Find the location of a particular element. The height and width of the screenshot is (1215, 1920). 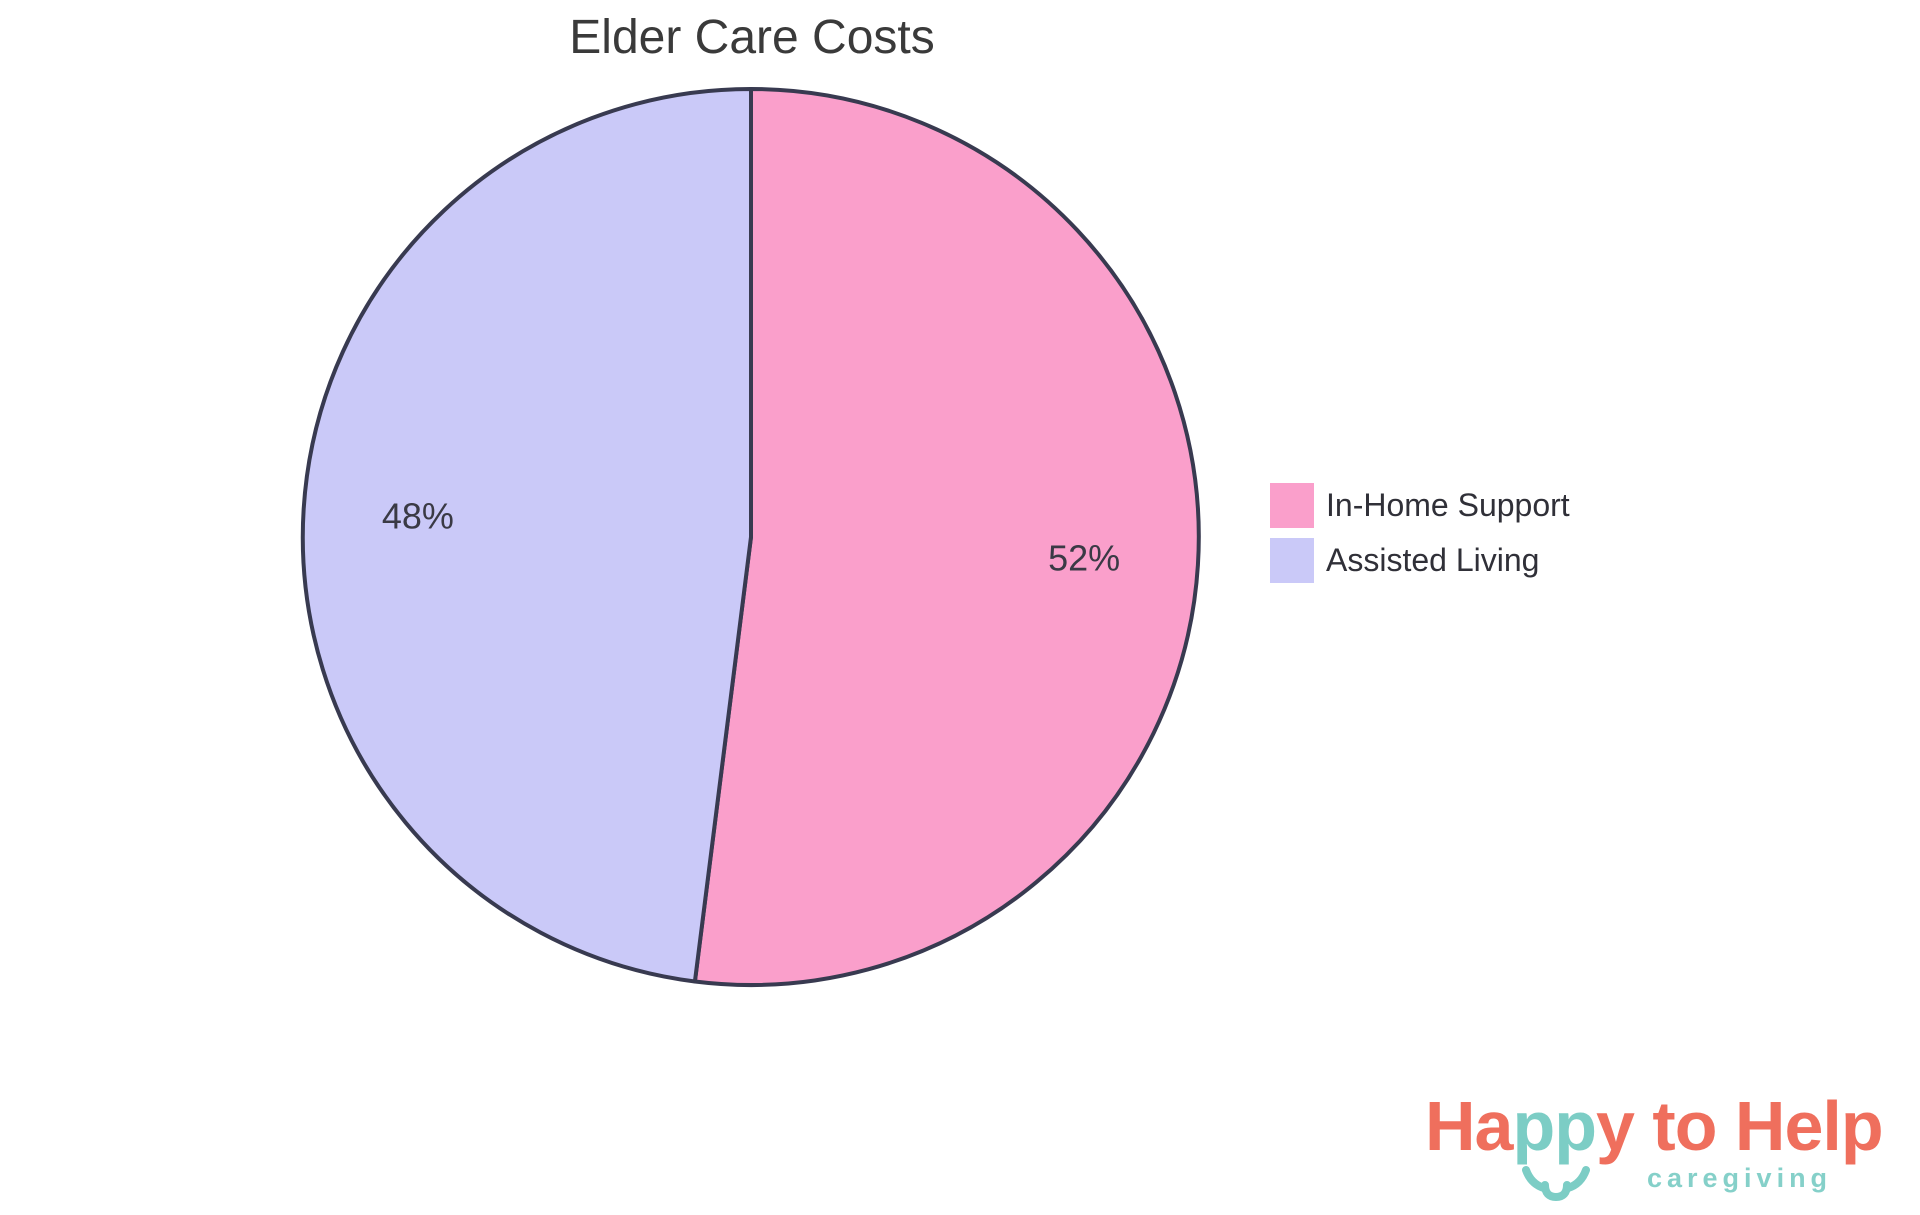

legend-label: Assisted Living is located at coordinates (1433, 560).